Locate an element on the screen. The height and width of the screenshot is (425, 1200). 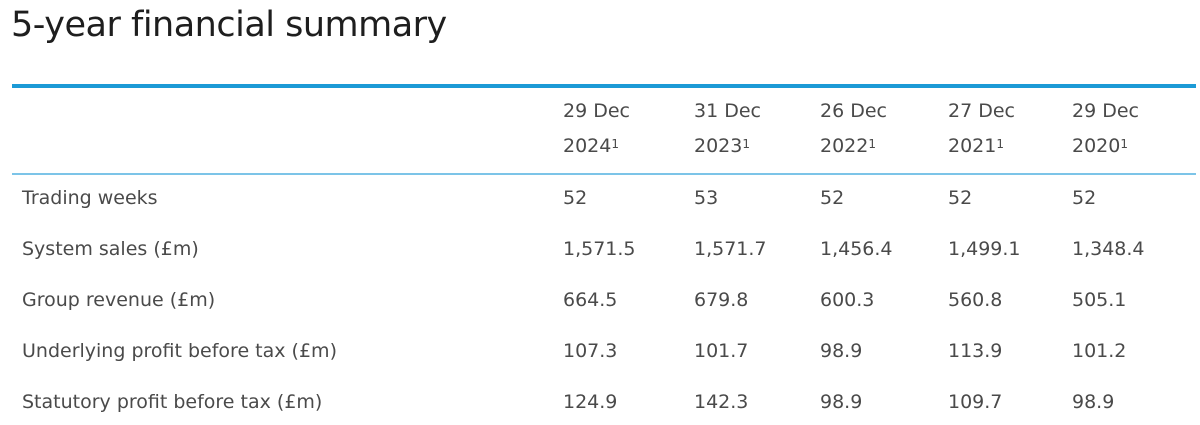
row-label: System sales (£m) is located at coordinates (110, 249).